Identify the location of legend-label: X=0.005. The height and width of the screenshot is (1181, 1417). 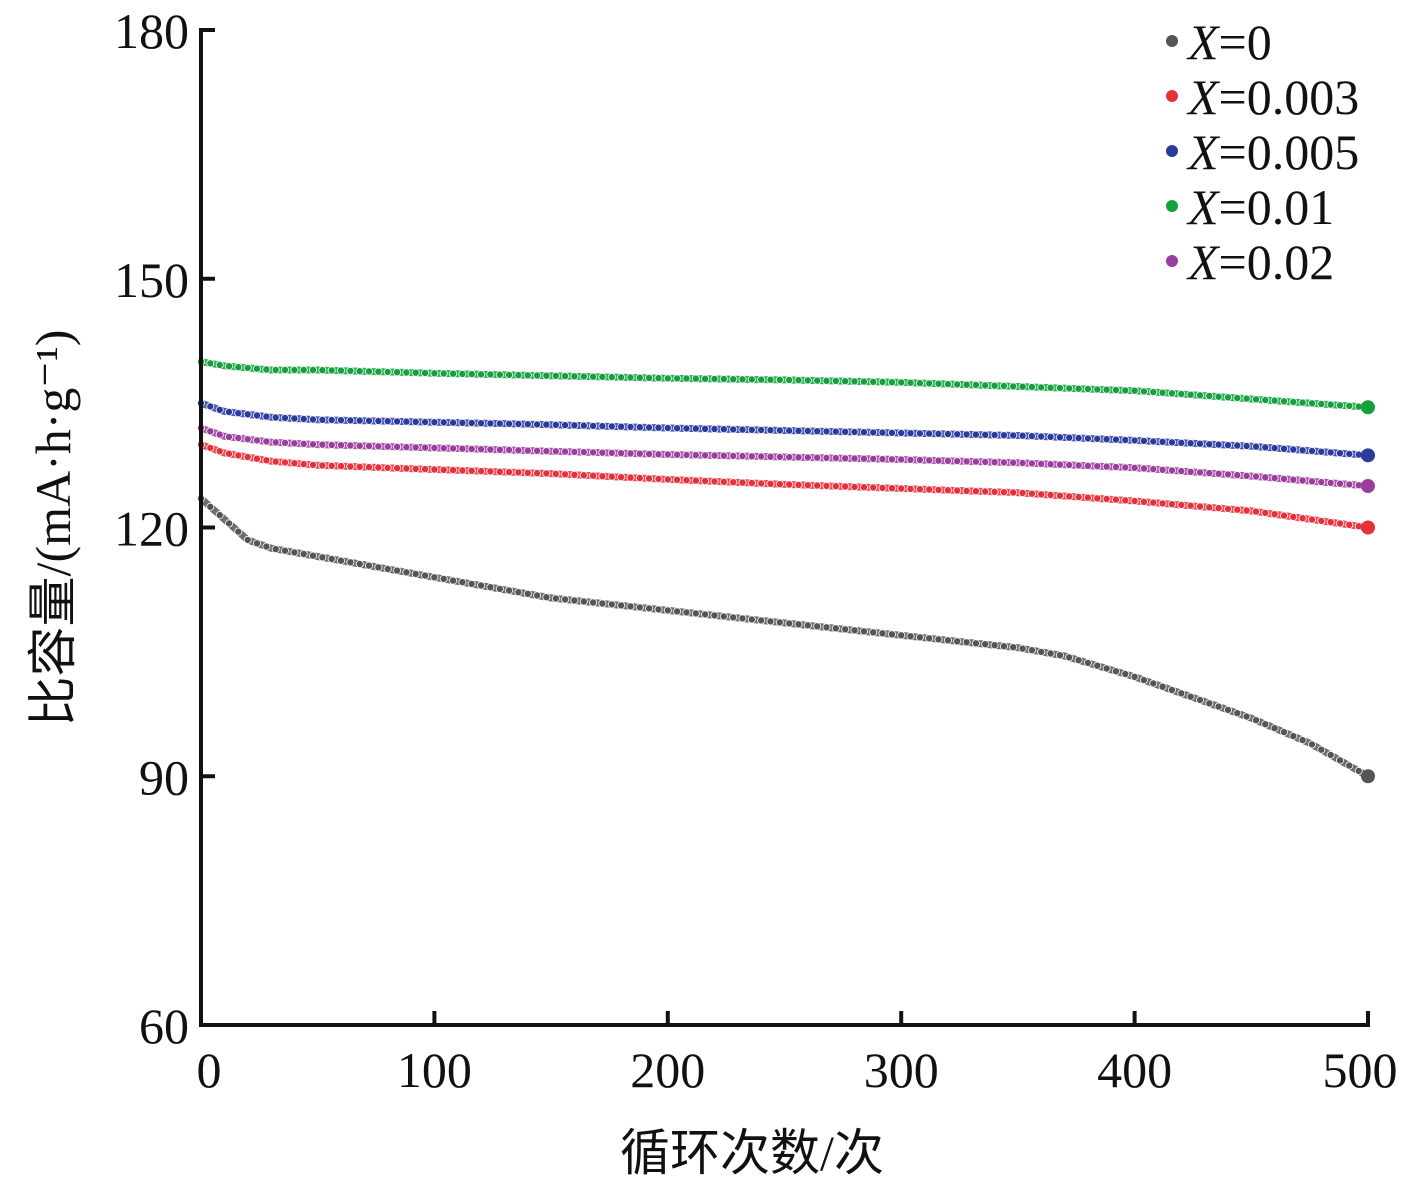
(1272, 152).